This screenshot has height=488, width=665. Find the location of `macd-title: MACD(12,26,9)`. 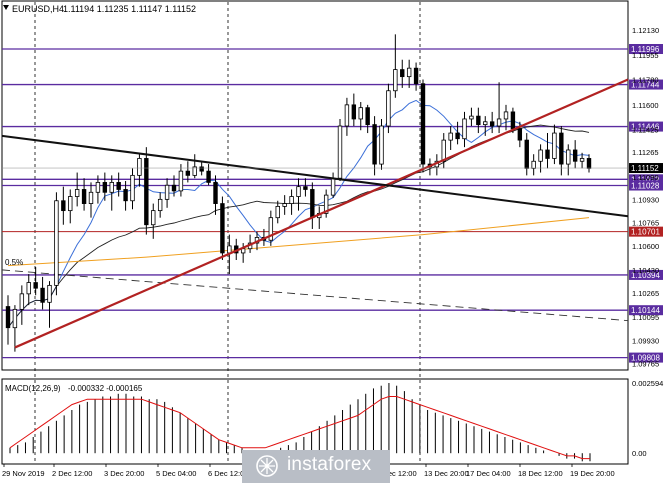

macd-title: MACD(12,26,9) is located at coordinates (33, 388).